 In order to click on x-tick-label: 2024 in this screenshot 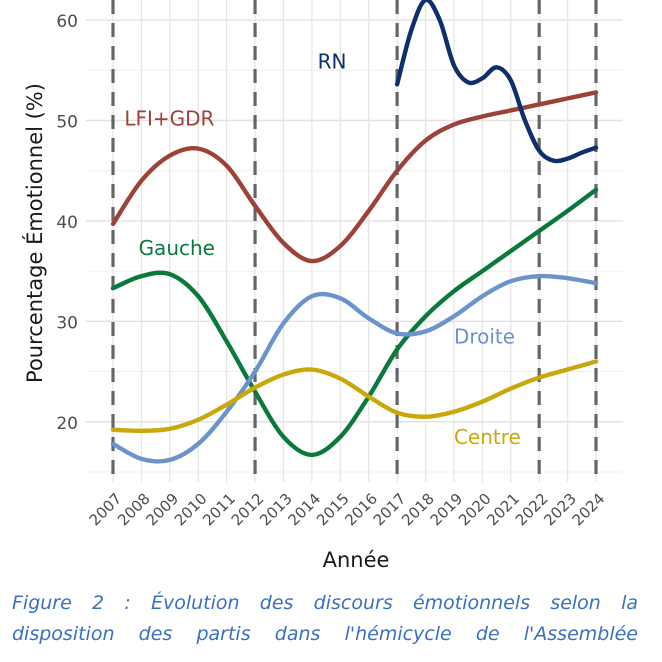, I will do `click(589, 510)`.